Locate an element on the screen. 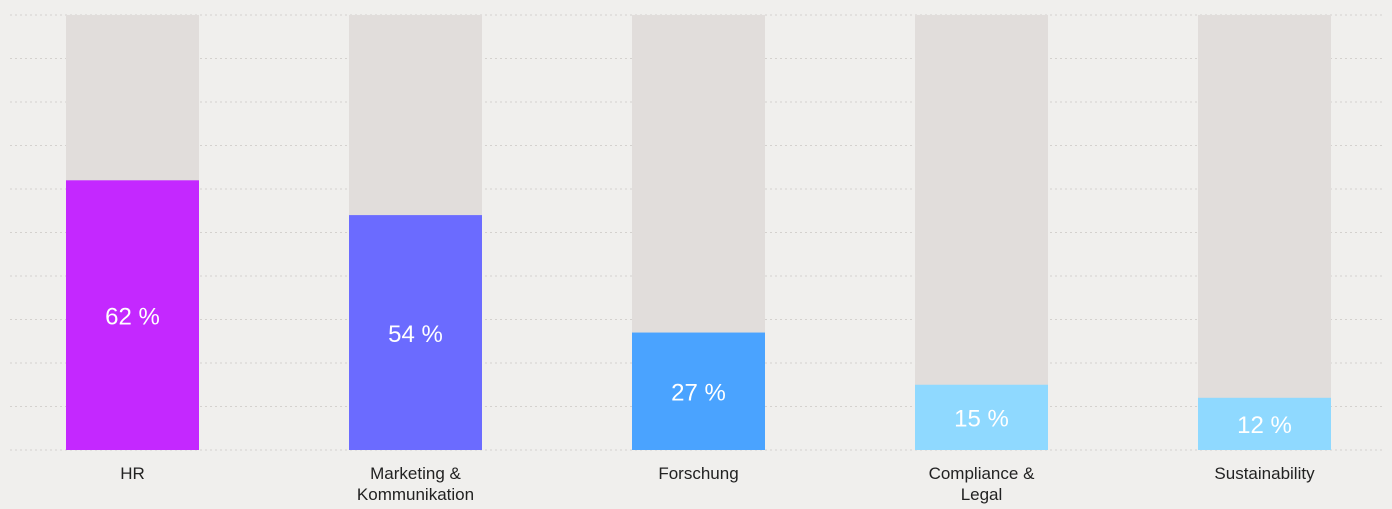 The image size is (1392, 509). x-tick-label: HR is located at coordinates (132, 473).